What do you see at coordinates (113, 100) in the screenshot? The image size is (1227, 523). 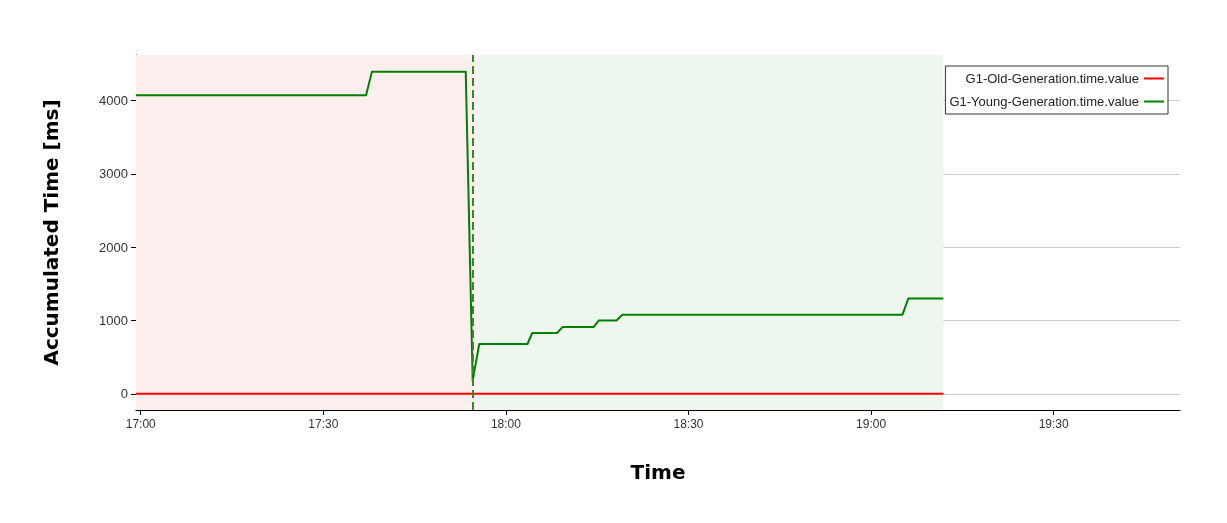 I see `y-tick-label: 4000` at bounding box center [113, 100].